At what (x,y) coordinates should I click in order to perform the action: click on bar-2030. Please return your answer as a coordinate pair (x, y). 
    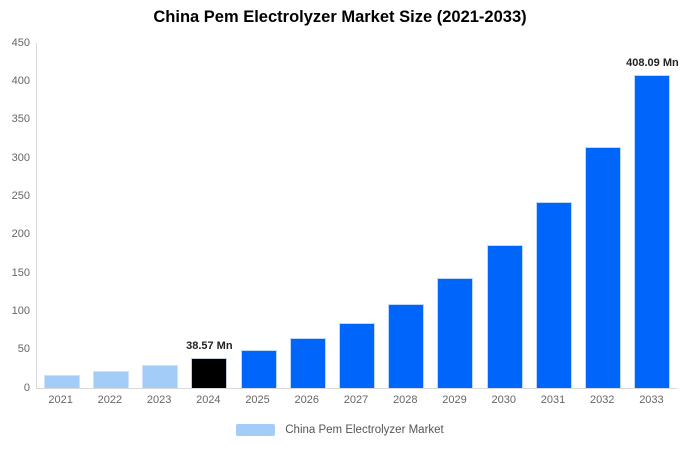
    Looking at the image, I should click on (504, 316).